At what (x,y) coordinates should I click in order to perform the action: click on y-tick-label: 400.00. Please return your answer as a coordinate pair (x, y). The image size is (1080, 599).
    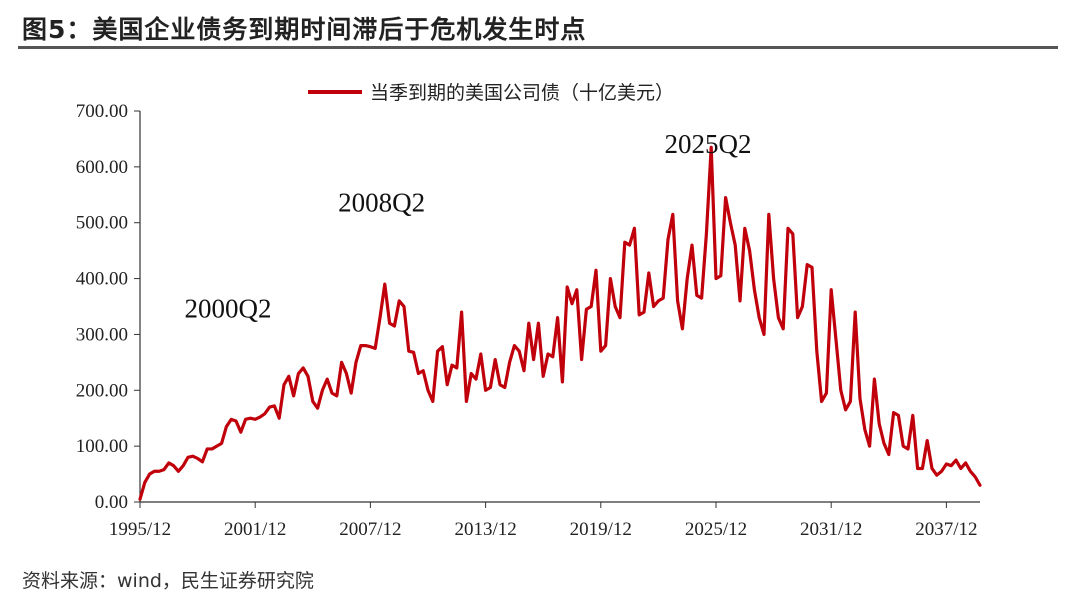
    Looking at the image, I should click on (102, 279).